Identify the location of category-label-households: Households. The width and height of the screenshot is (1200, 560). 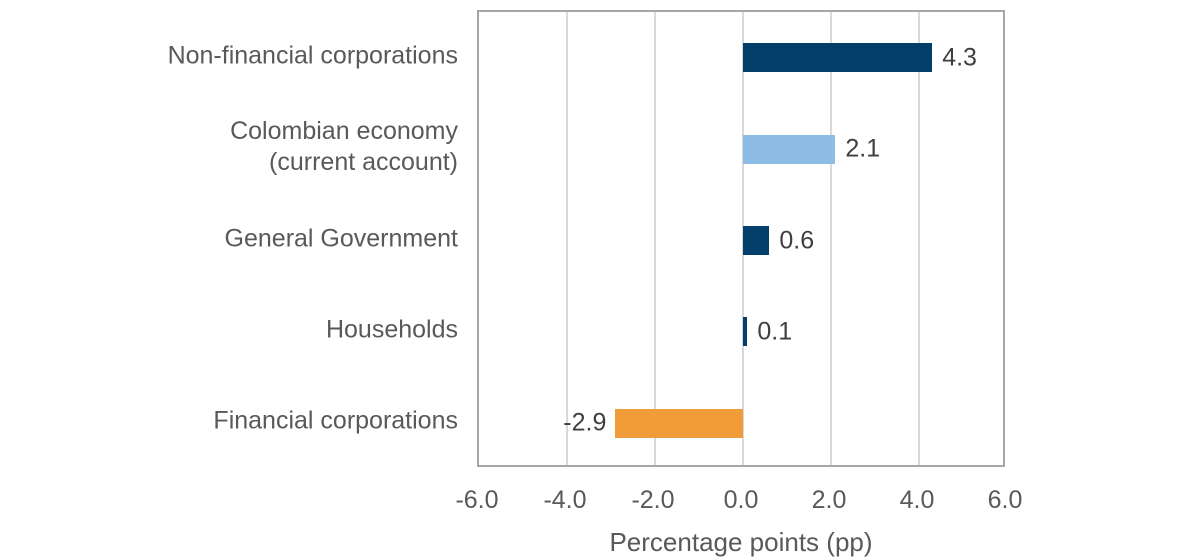
(391, 329).